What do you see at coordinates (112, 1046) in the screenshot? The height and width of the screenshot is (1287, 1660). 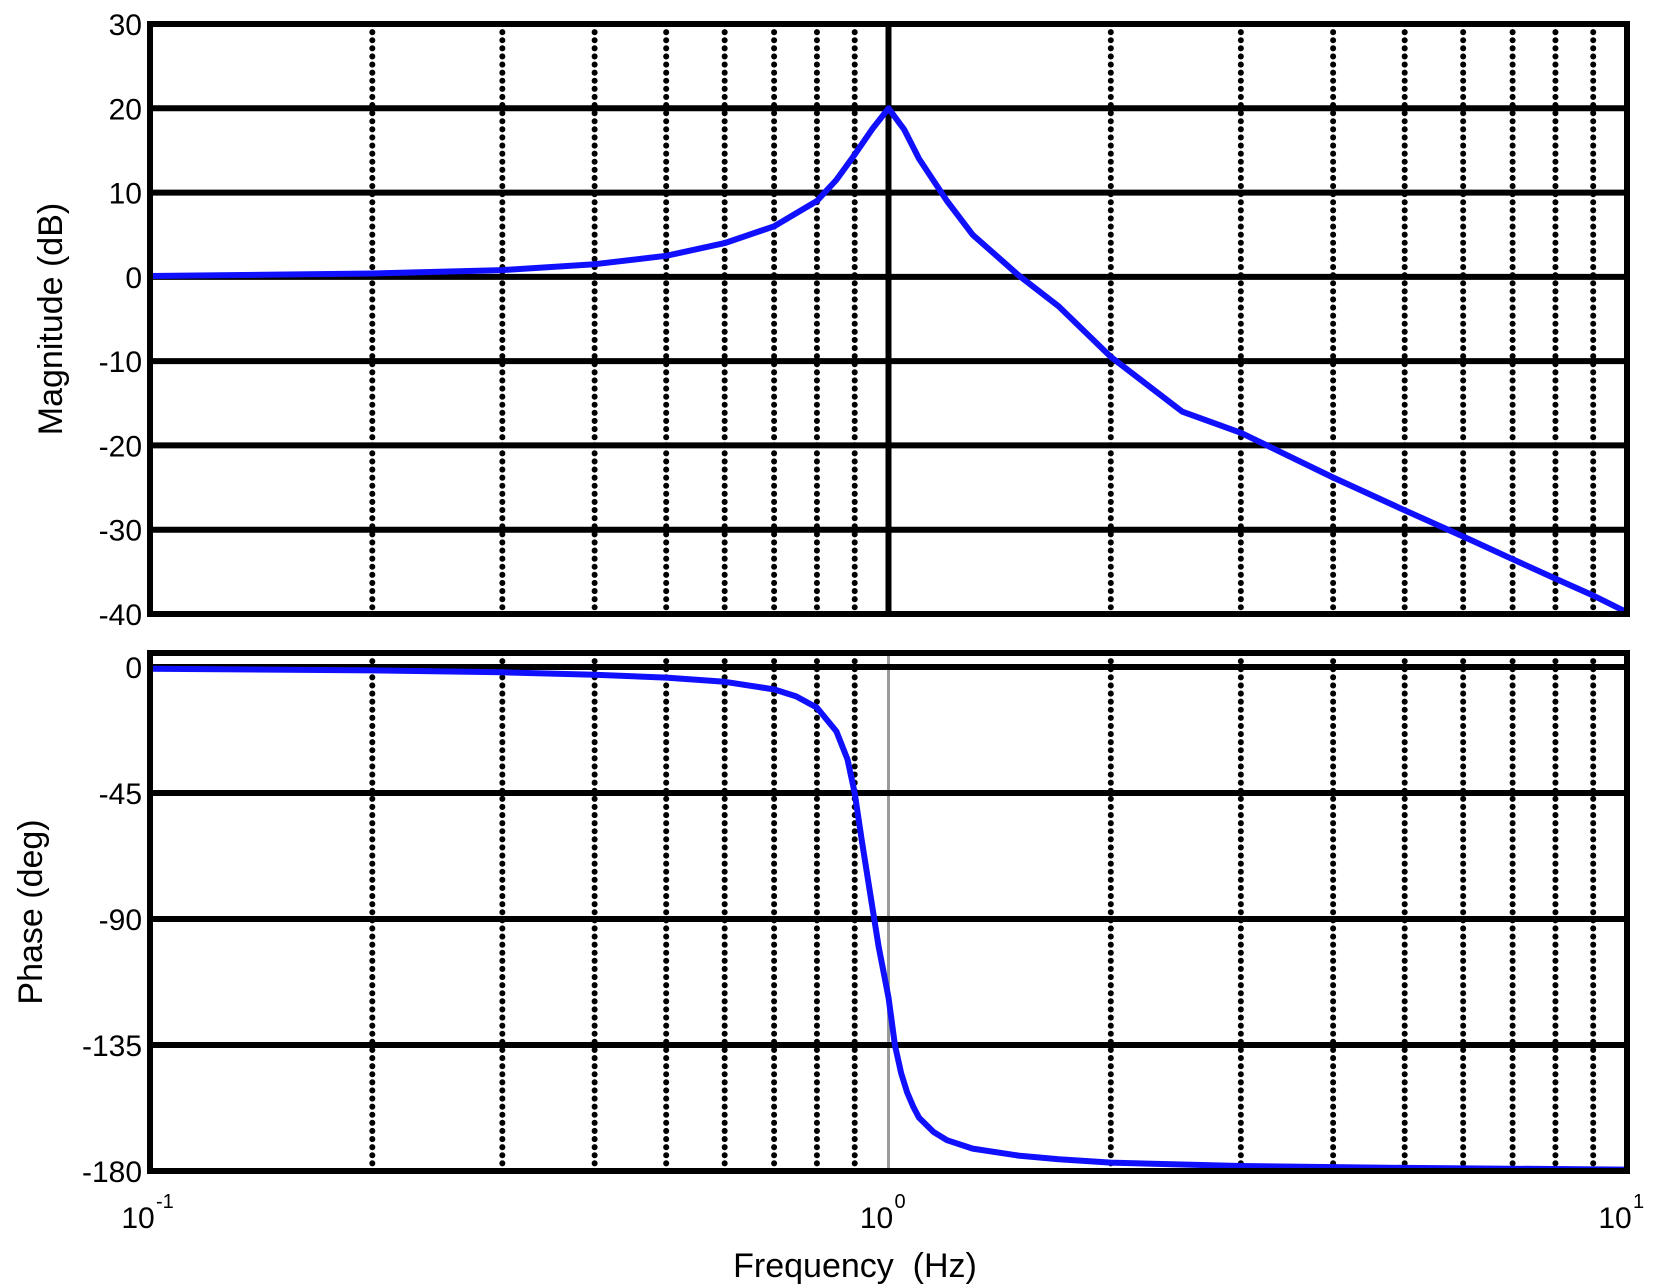 I see `y-tick-label: -135` at bounding box center [112, 1046].